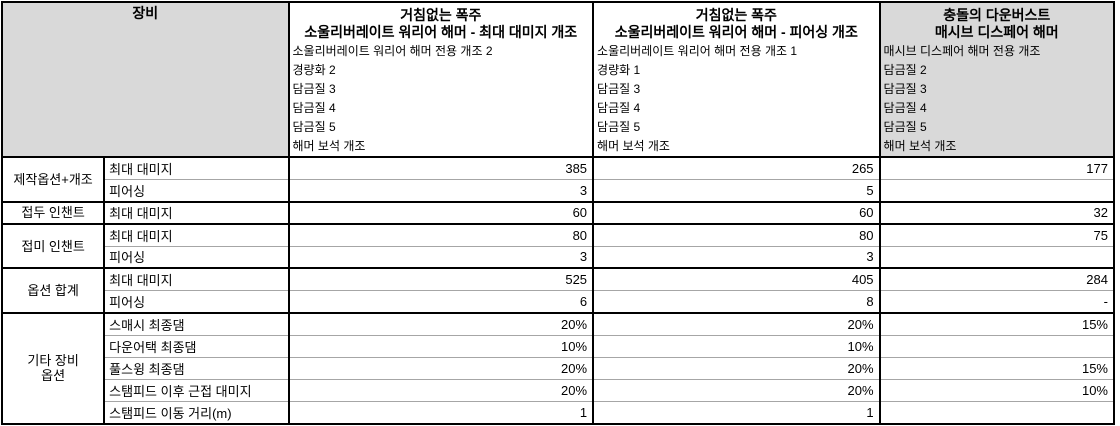  Describe the element at coordinates (53, 246) in the screenshot. I see `group-label-cell: 접미 인챈트` at that location.